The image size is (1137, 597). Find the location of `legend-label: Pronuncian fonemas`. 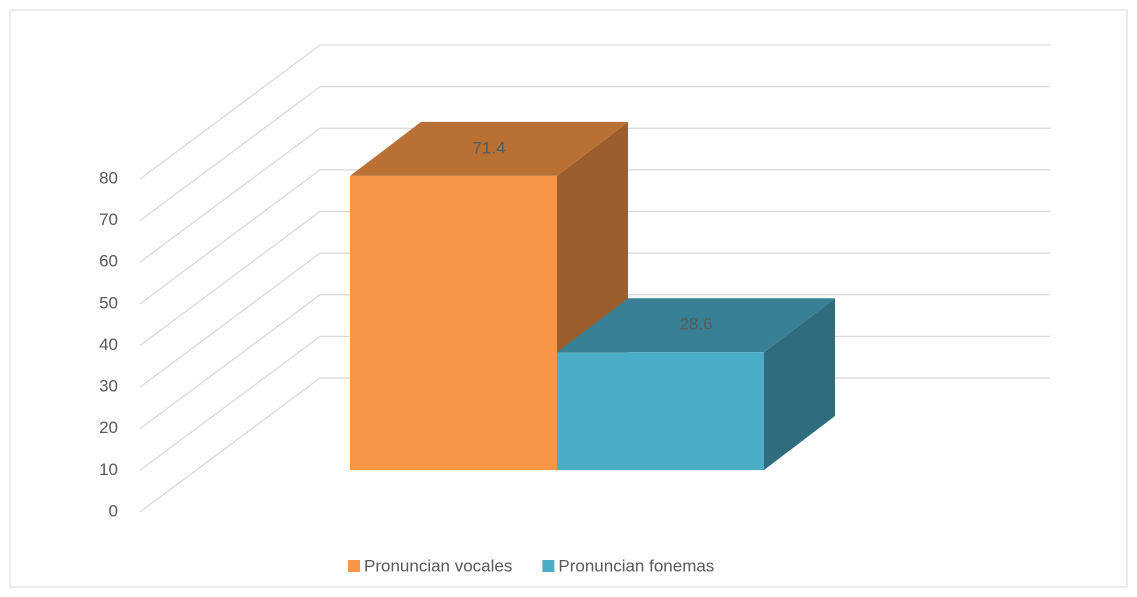

legend-label: Pronuncian fonemas is located at coordinates (636, 565).